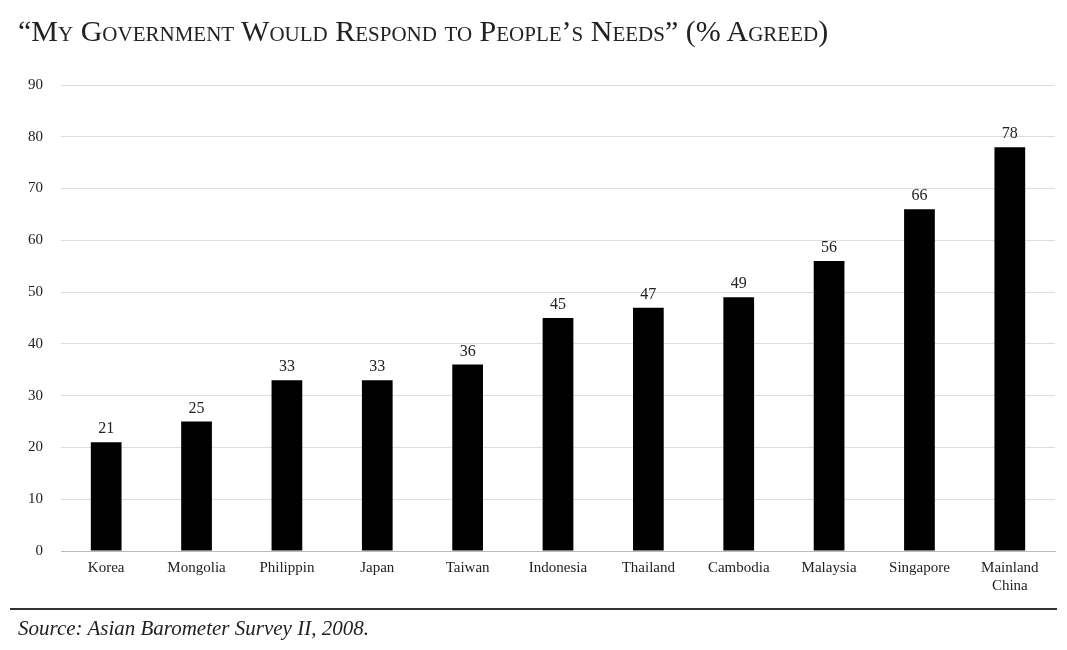 The width and height of the screenshot is (1067, 650). I want to click on y-tick-label: 60, so click(35, 239).